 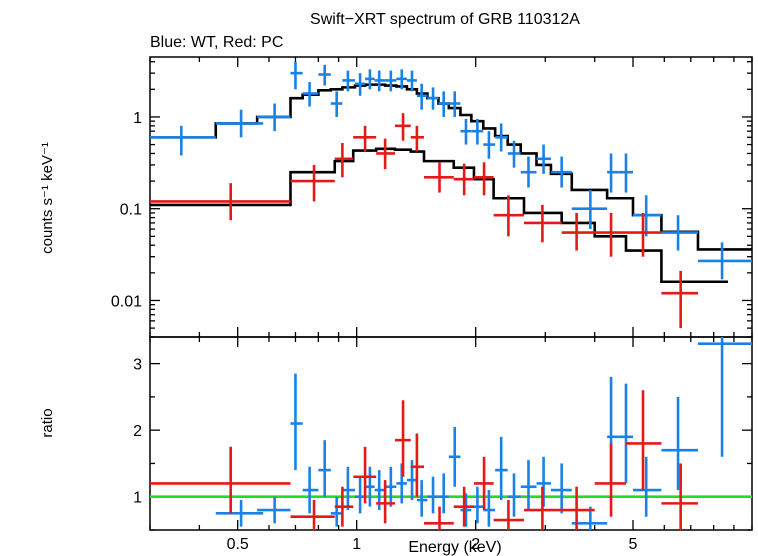 I want to click on chart-subtitle: Blue: WT, Red: PC, so click(x=216, y=42).